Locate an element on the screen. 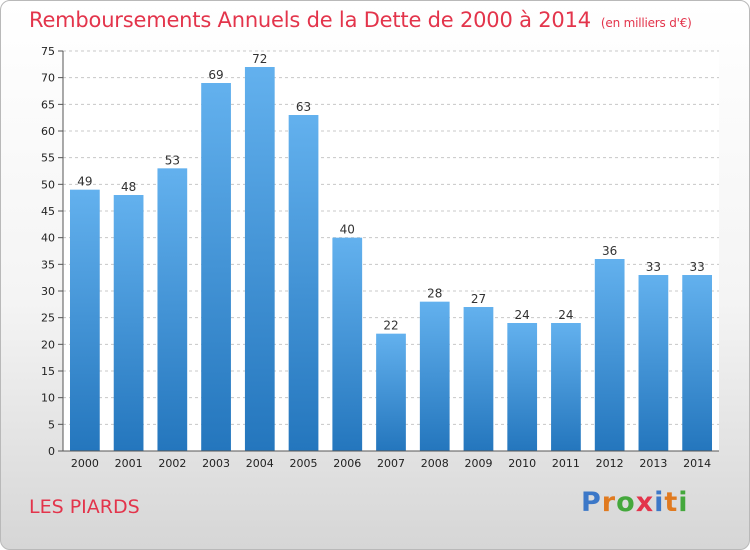 The height and width of the screenshot is (550, 750). bar-value-label: 48 is located at coordinates (128, 187).